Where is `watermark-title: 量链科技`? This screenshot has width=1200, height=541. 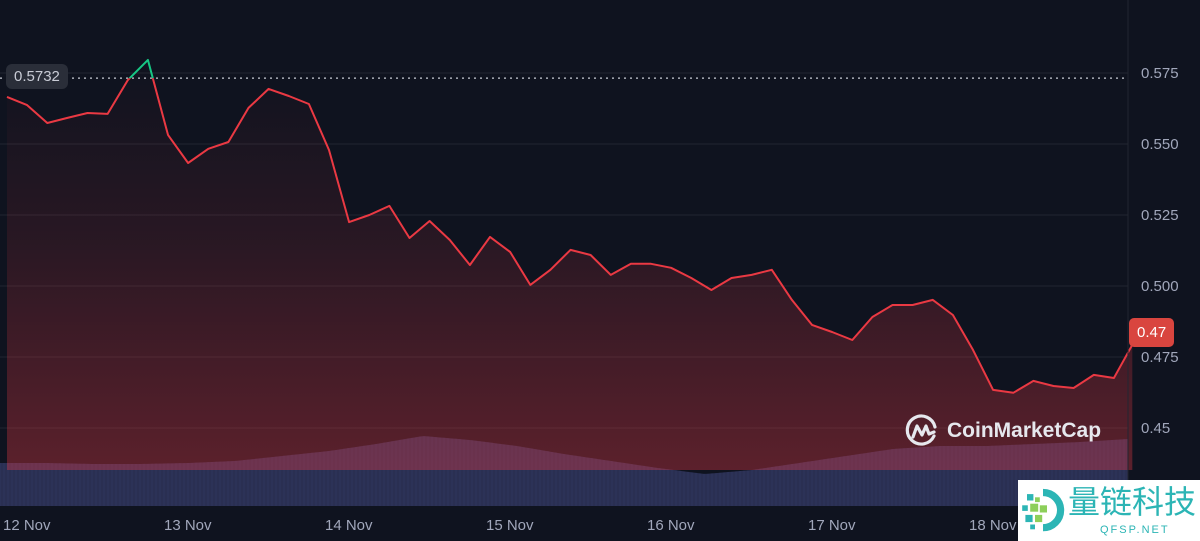 watermark-title: 量链科技 is located at coordinates (1132, 502).